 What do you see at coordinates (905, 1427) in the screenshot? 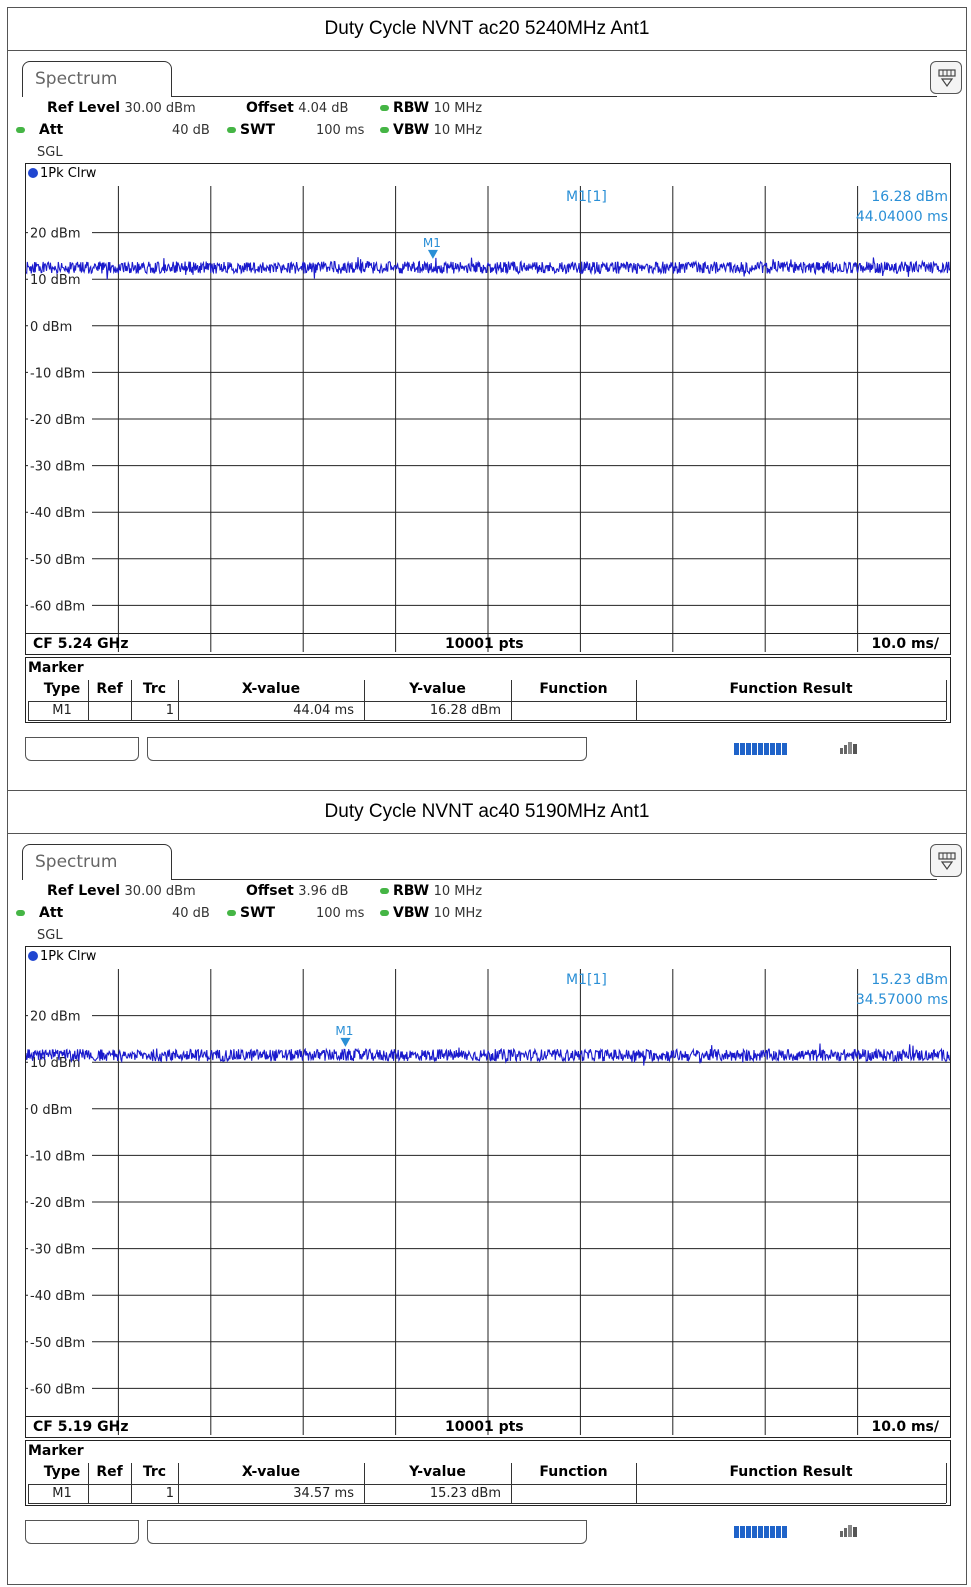
I see `time-per-division: 10.0 ms/` at bounding box center [905, 1427].